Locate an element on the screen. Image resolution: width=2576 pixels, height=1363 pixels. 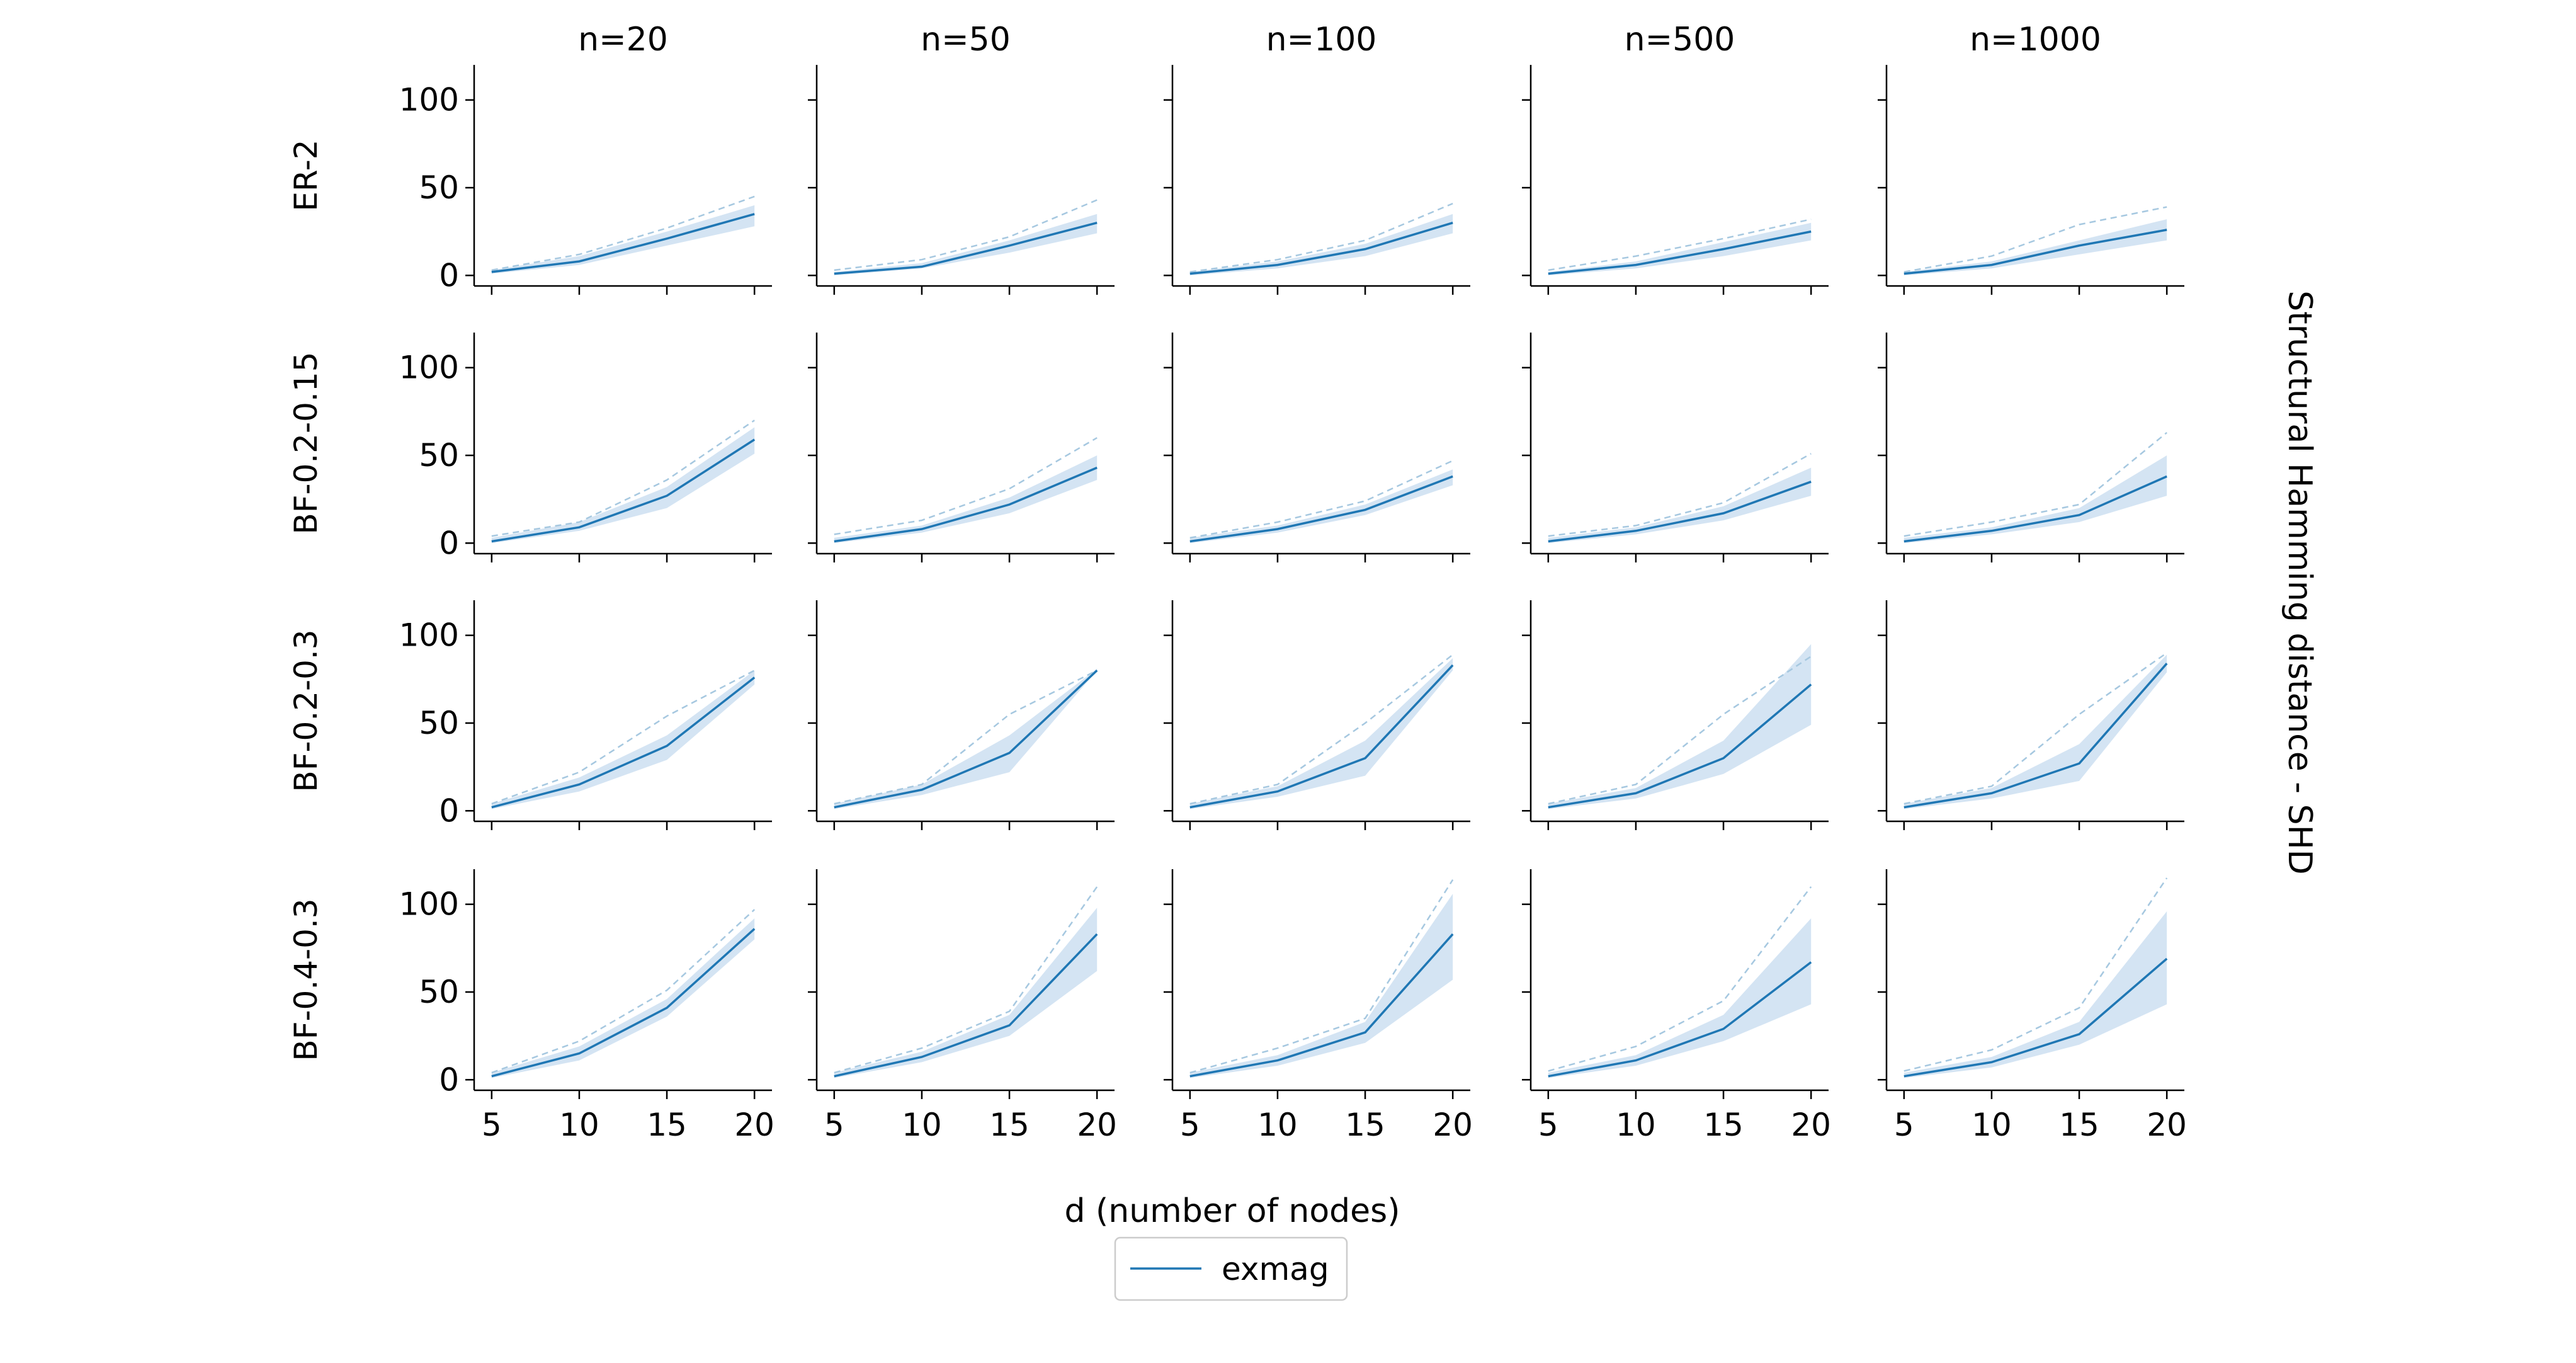
y-axis-title: Structural Hamming distance - SHD is located at coordinates (2299, 582).